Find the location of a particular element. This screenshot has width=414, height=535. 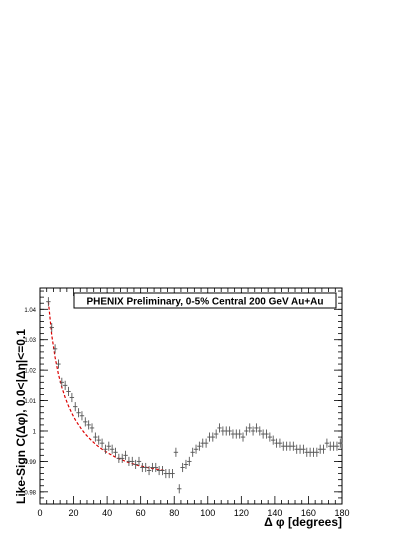

x-tick-label: 20 is located at coordinates (74, 513).